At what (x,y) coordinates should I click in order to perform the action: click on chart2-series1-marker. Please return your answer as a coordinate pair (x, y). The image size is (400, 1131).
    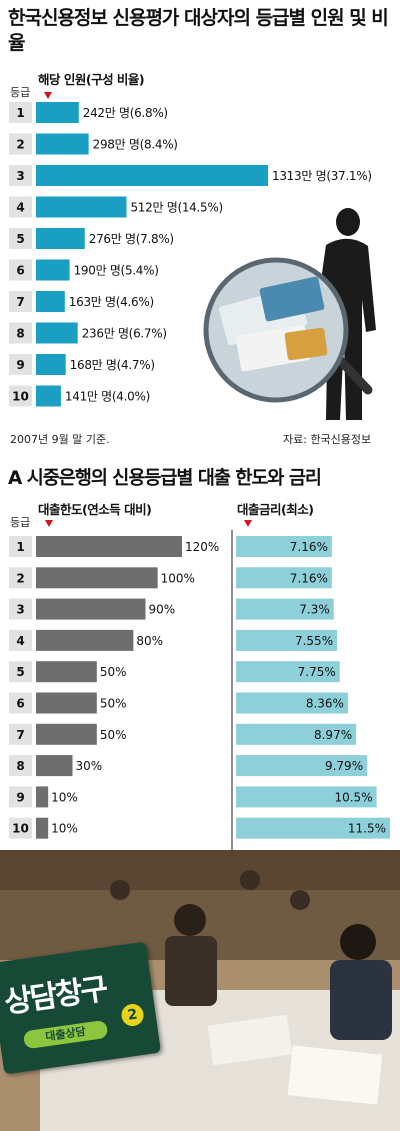
    Looking at the image, I should click on (49, 523).